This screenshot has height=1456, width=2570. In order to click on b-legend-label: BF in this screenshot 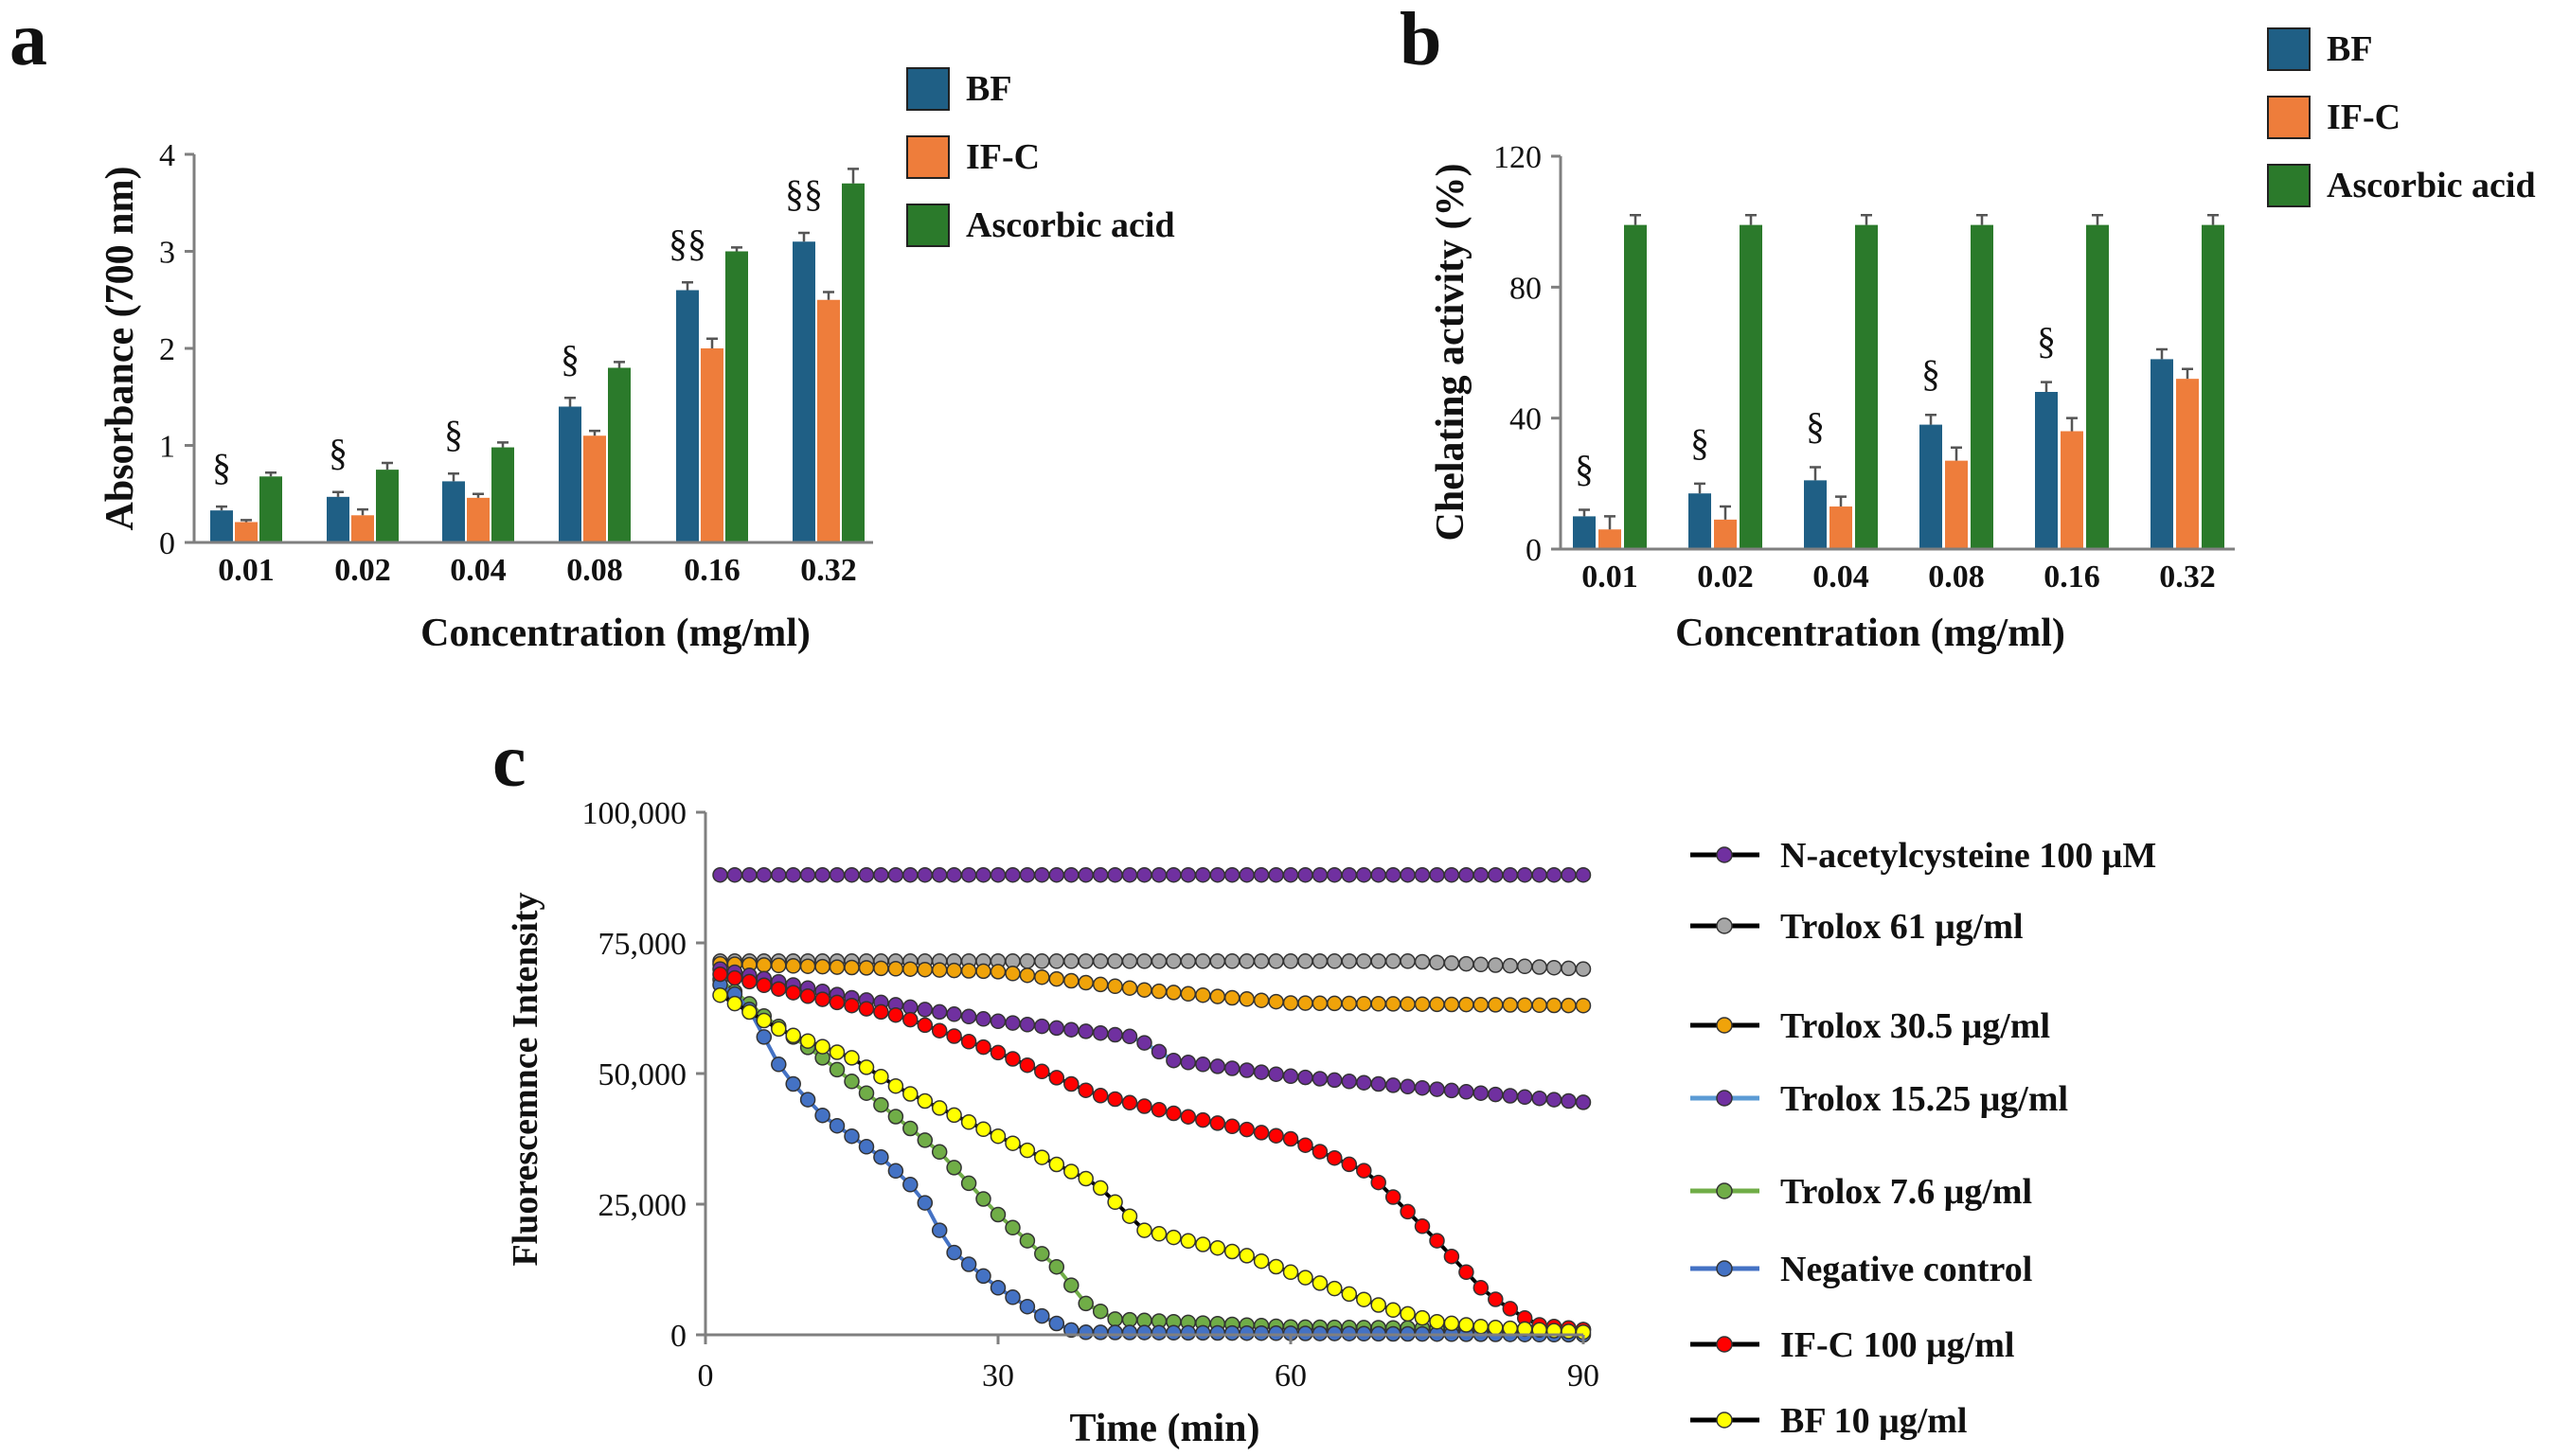, I will do `click(2350, 49)`.